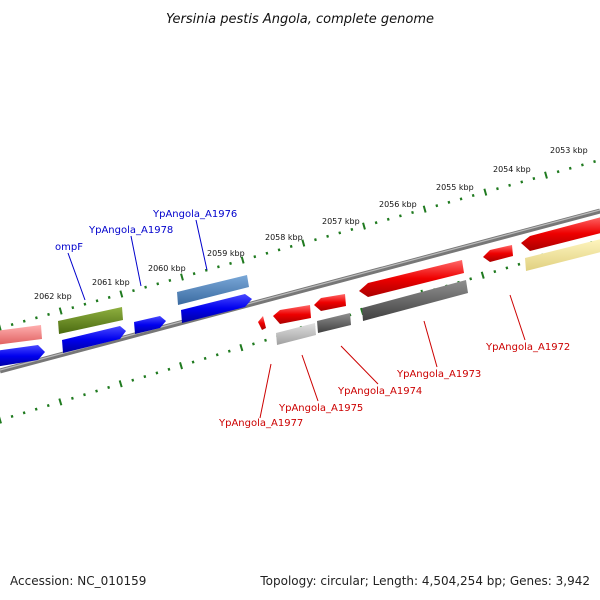  I want to click on gene-feature-A1976, so click(213, 290).